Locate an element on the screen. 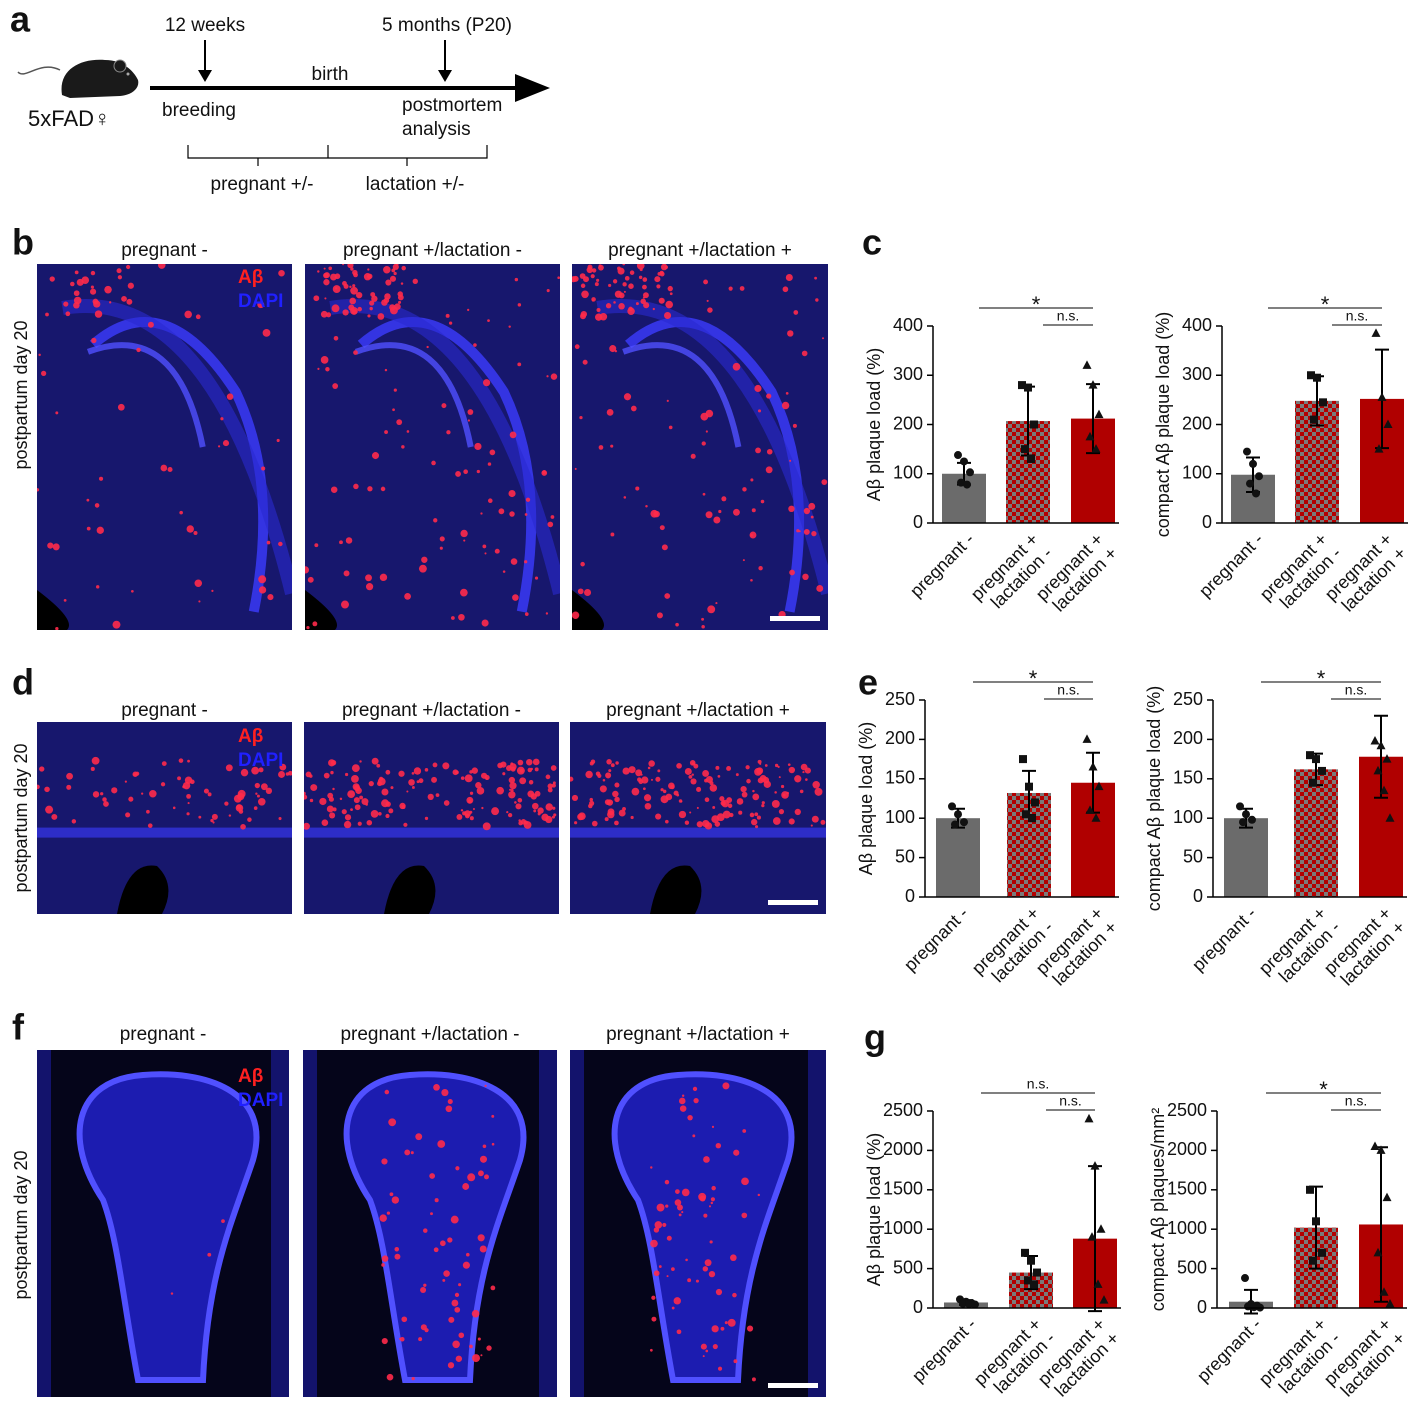 The image size is (1418, 1401). y-tick-label: 100 is located at coordinates (908, 473).